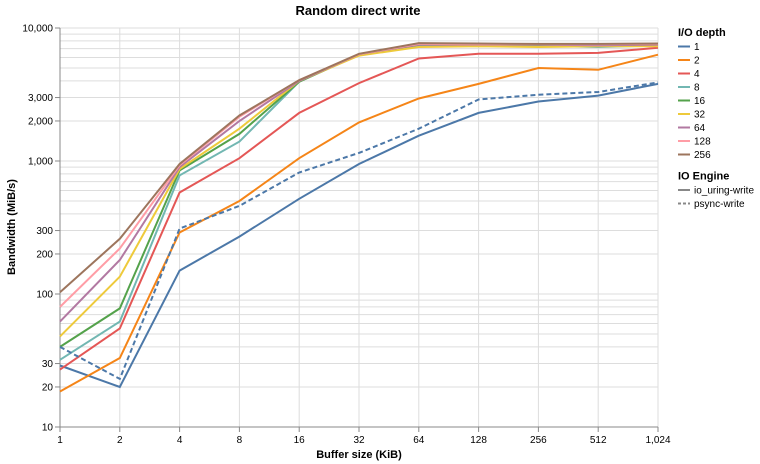  Describe the element at coordinates (538, 440) in the screenshot. I see `x-tick-label: 256` at that location.